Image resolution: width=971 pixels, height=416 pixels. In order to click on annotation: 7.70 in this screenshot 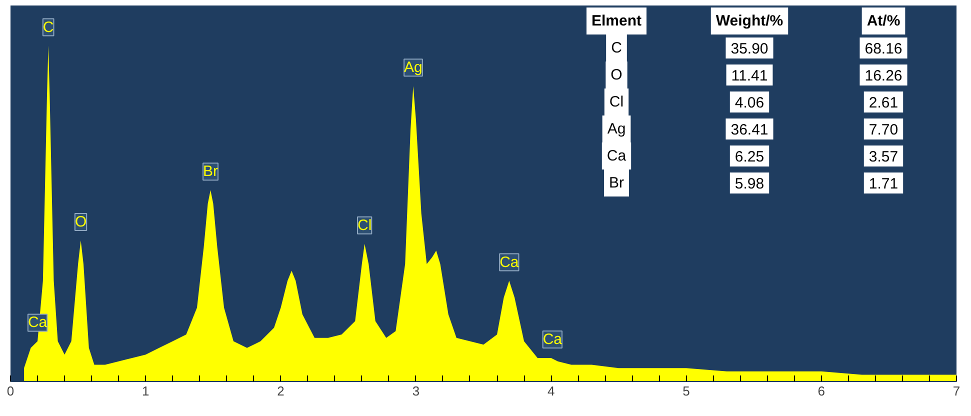, I will do `click(883, 130)`.